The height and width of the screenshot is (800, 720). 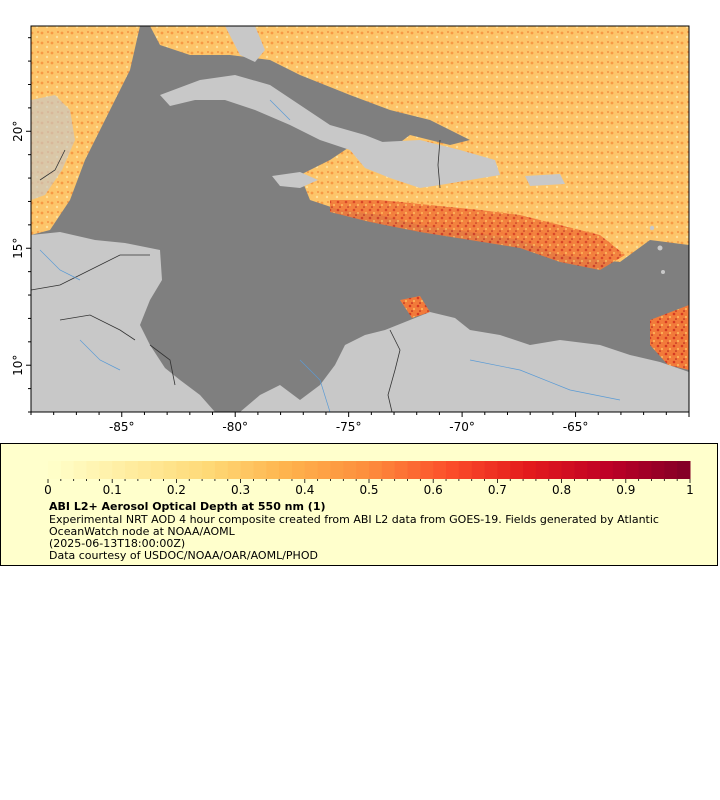 What do you see at coordinates (561, 490) in the screenshot?
I see `colorbar-tick-label: 0.8` at bounding box center [561, 490].